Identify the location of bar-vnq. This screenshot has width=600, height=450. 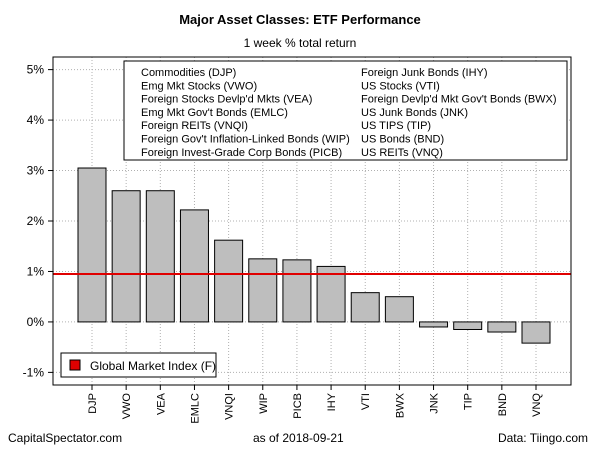
(536, 332).